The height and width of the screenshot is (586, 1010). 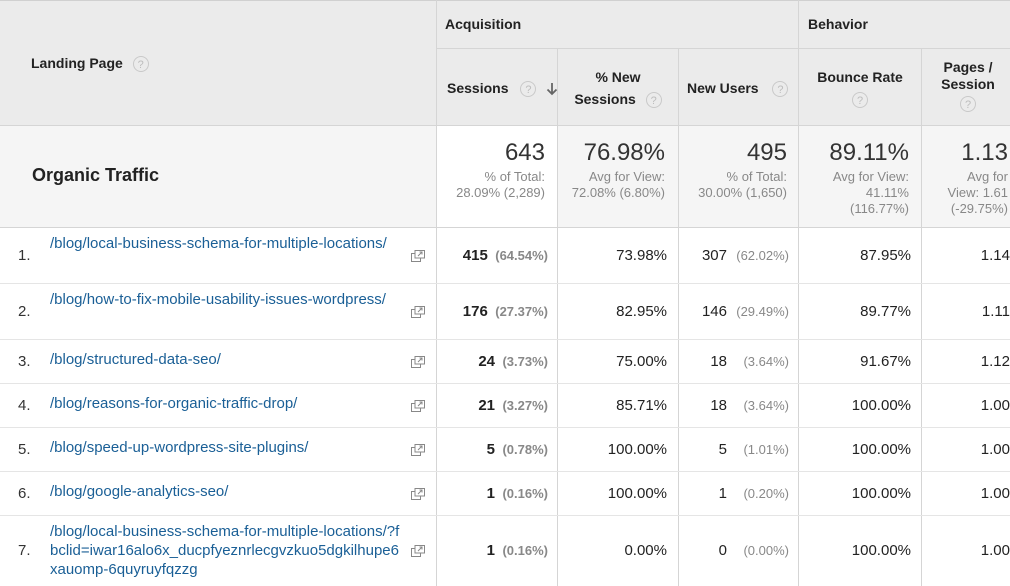 I want to click on landing-page-header: Landing Page ?, so click(x=90, y=64).